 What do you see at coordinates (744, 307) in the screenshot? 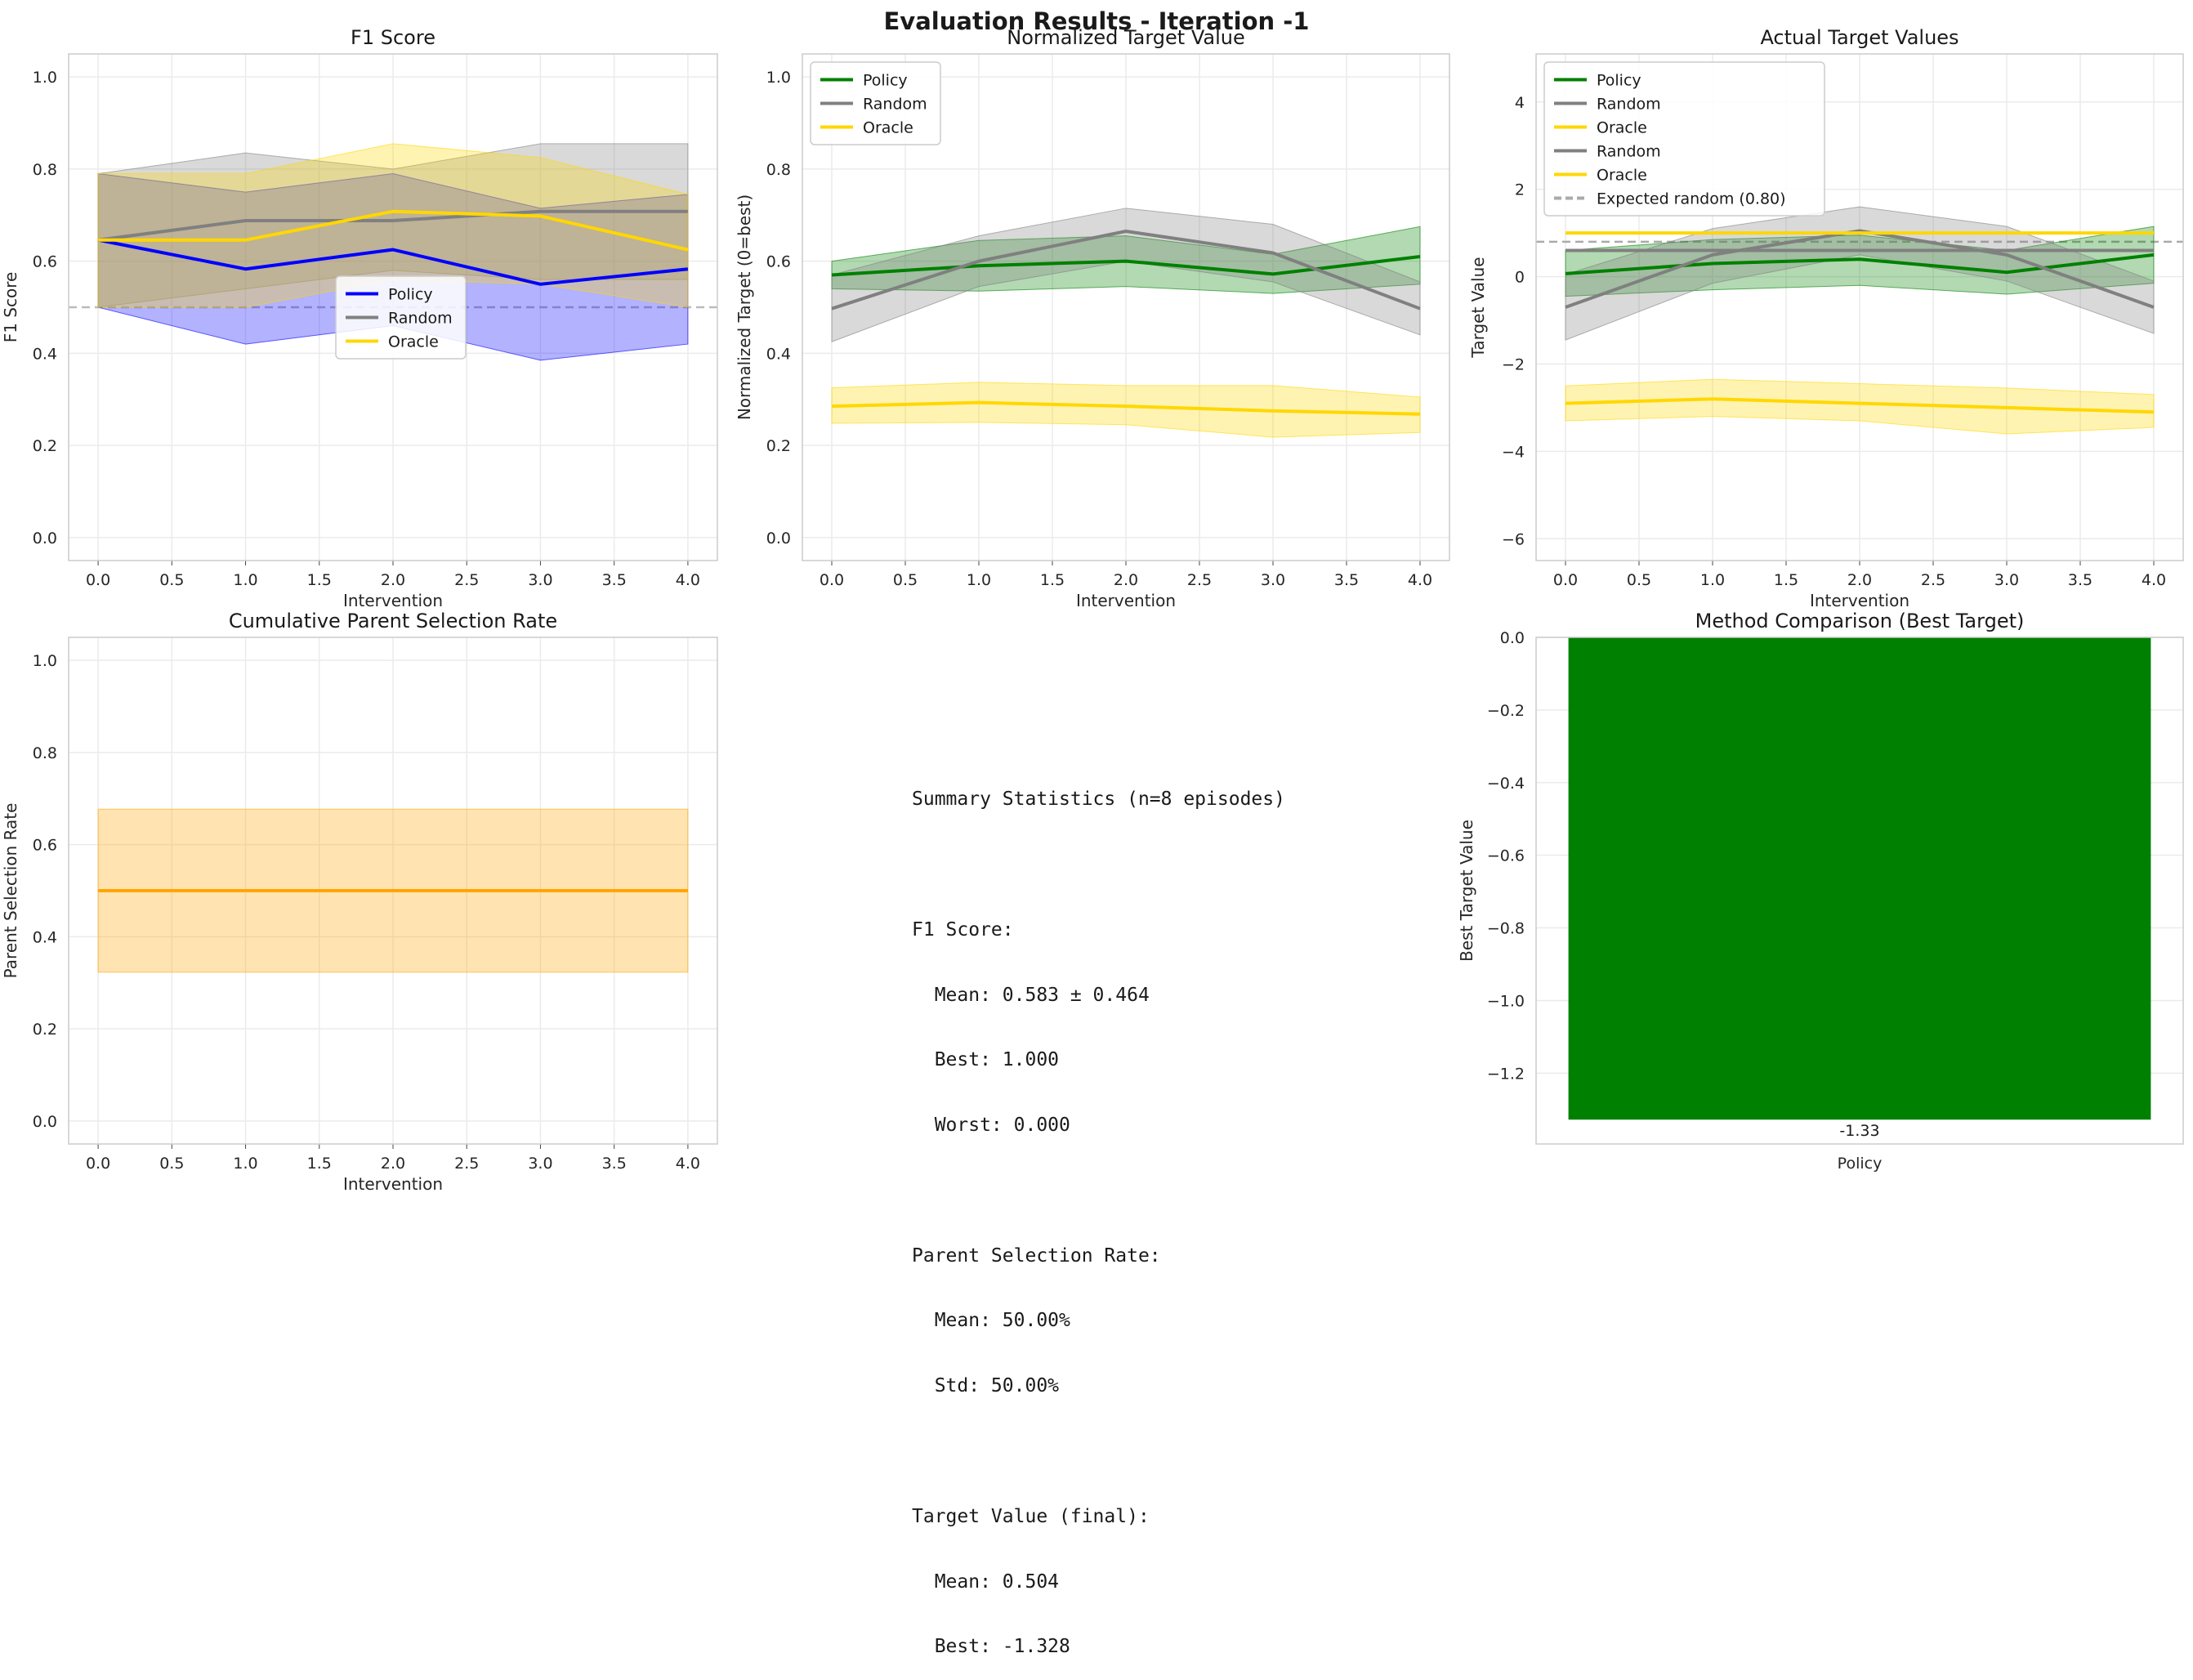
I see `y-axis-label: Normalized Target (0=best)` at bounding box center [744, 307].